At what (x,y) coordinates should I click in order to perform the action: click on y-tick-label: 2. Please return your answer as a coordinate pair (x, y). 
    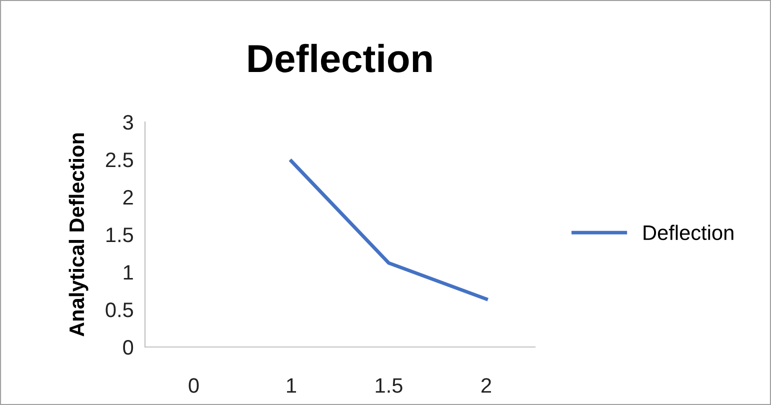
    Looking at the image, I should click on (128, 197).